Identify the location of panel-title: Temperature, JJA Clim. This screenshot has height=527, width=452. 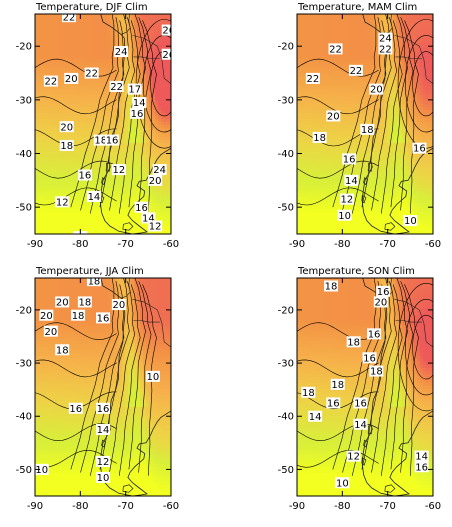
(89, 271).